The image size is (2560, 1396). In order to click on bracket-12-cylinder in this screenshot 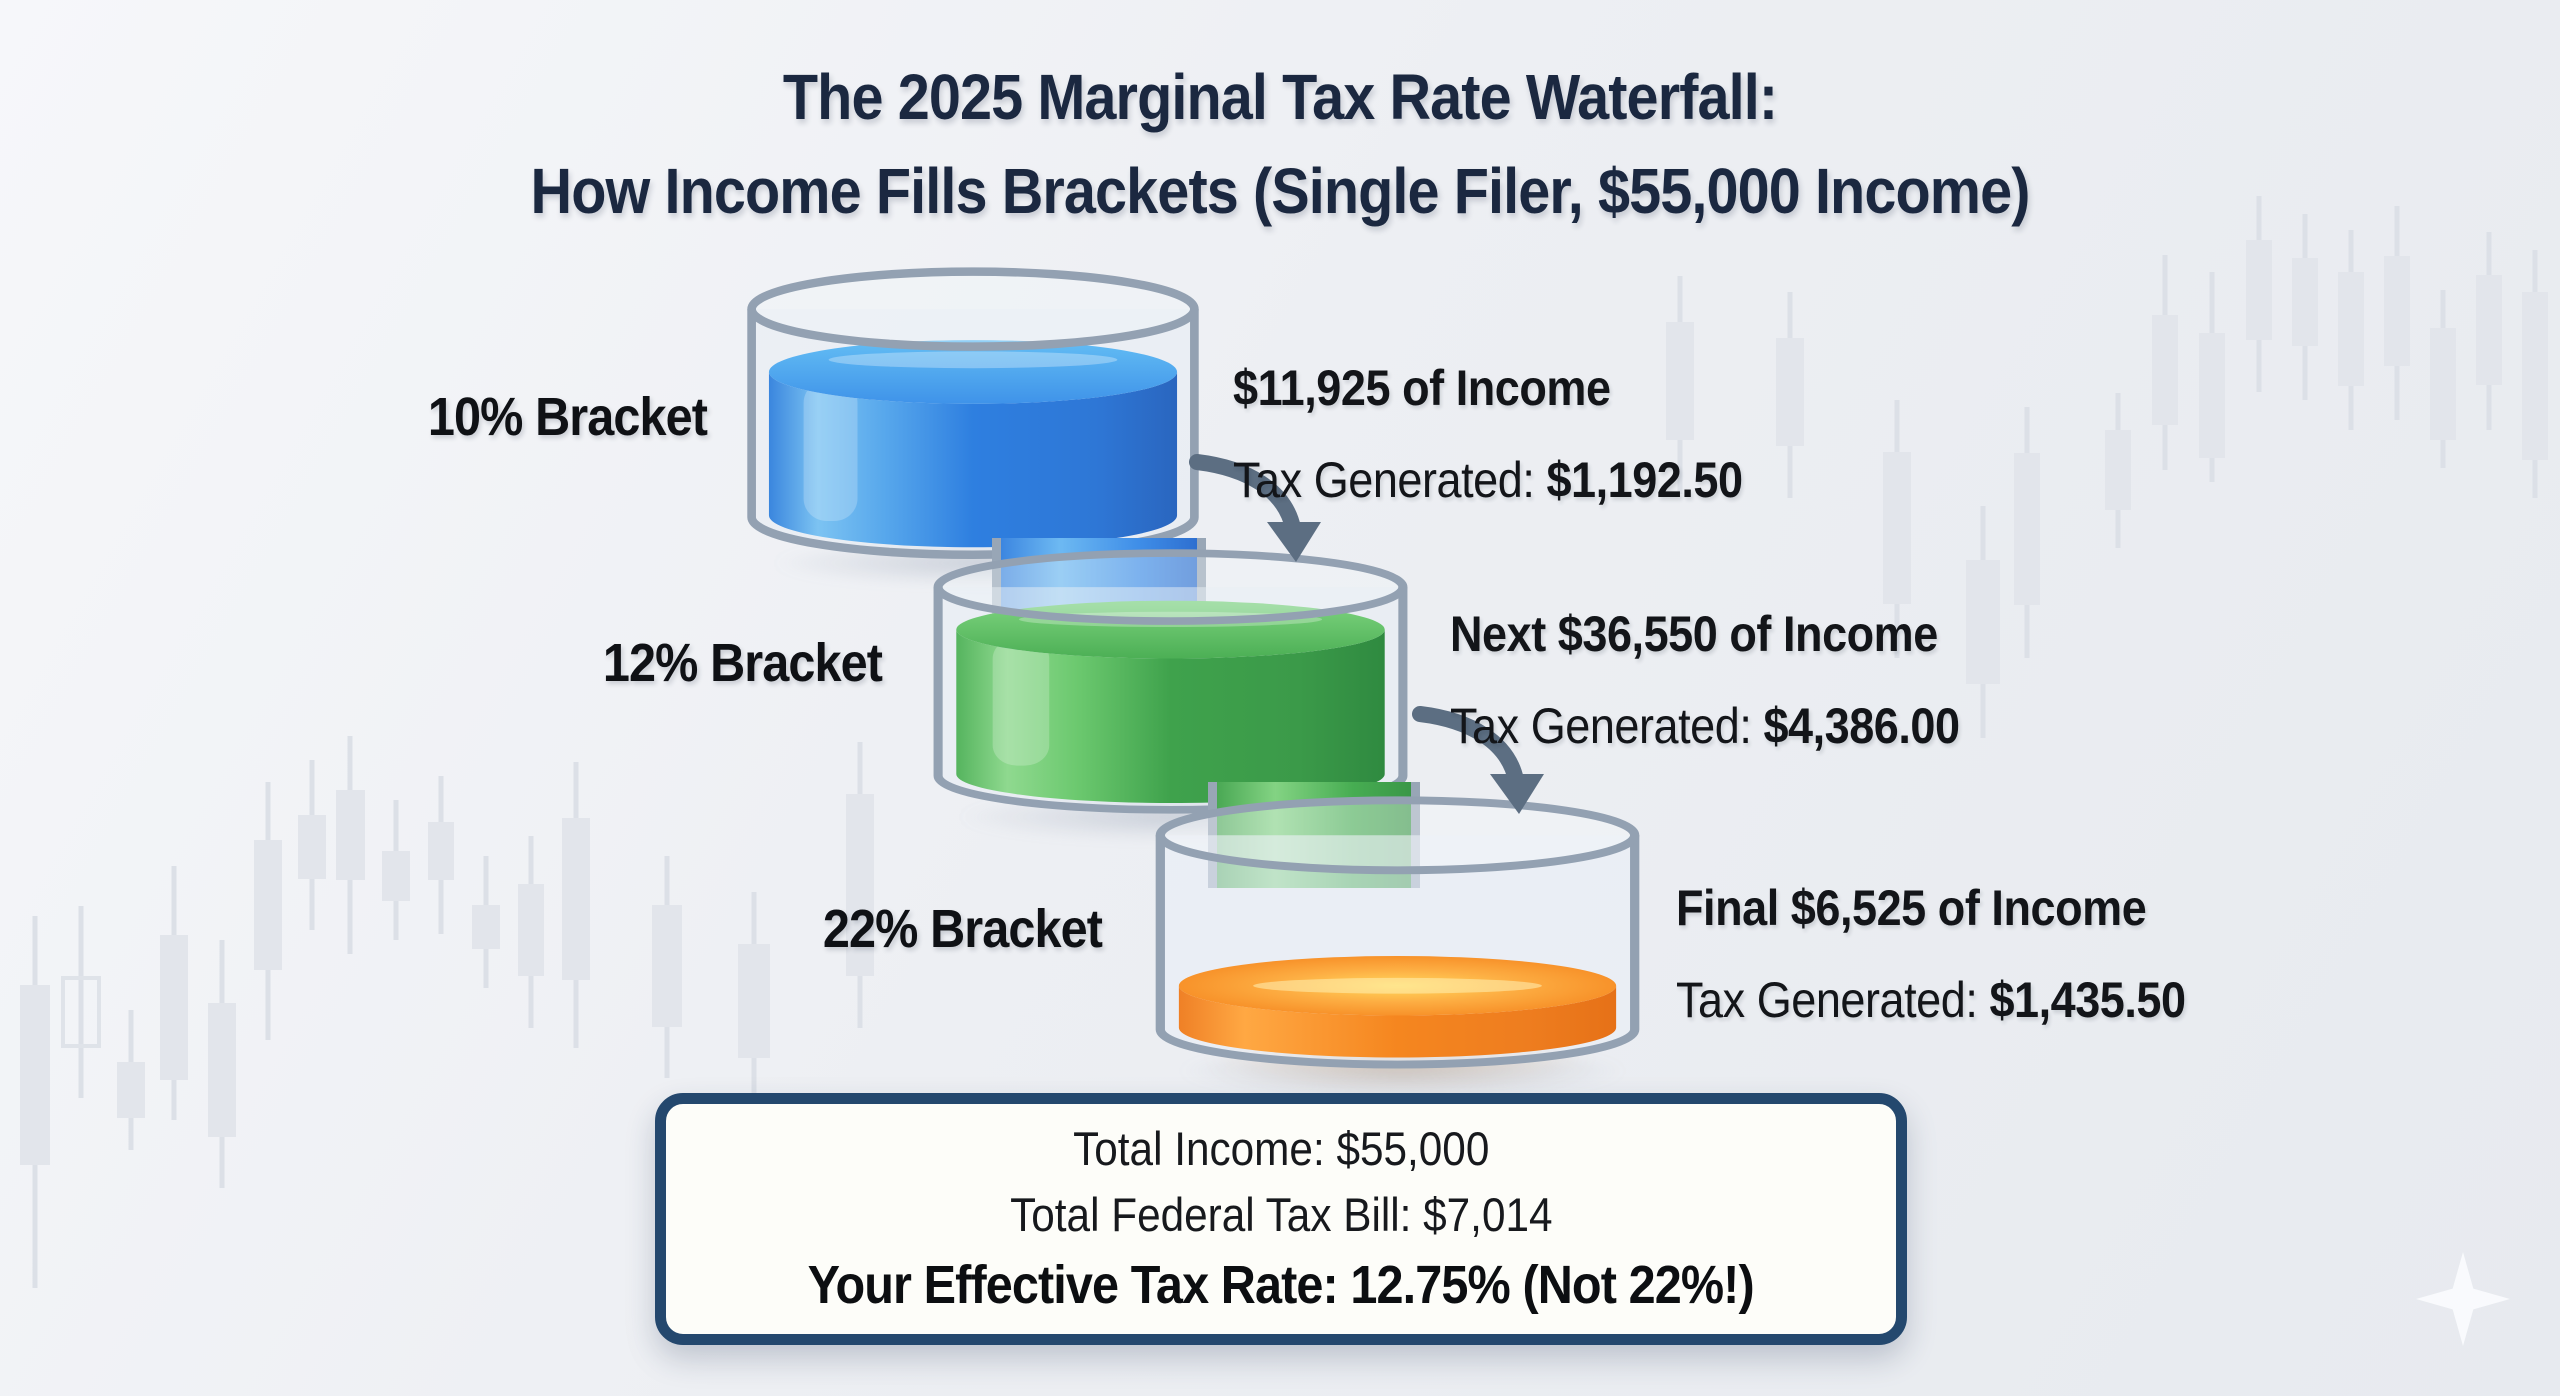, I will do `click(1170, 681)`.